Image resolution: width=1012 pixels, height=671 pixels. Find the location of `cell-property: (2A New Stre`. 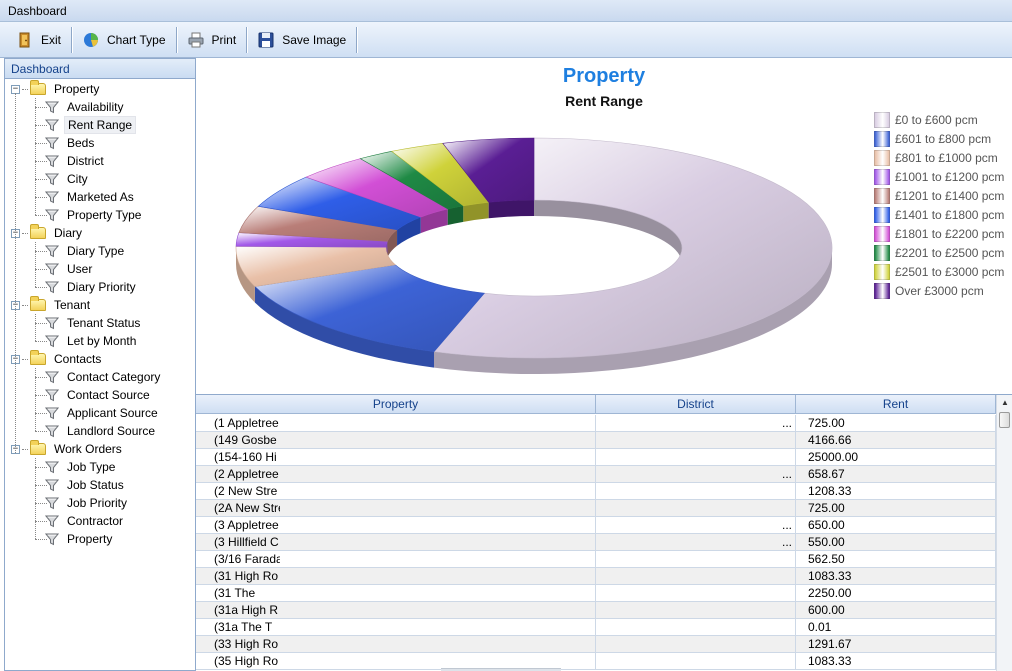

cell-property: (2A New Stre is located at coordinates (396, 508).